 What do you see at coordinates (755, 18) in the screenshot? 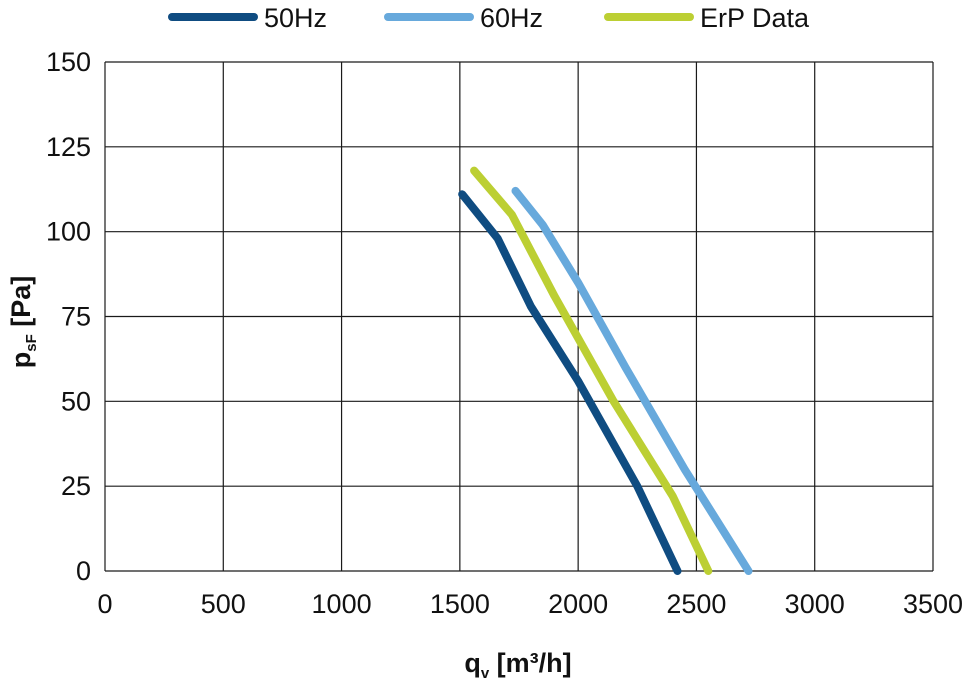
I see `legend-label-erp-data: ErP Data` at bounding box center [755, 18].